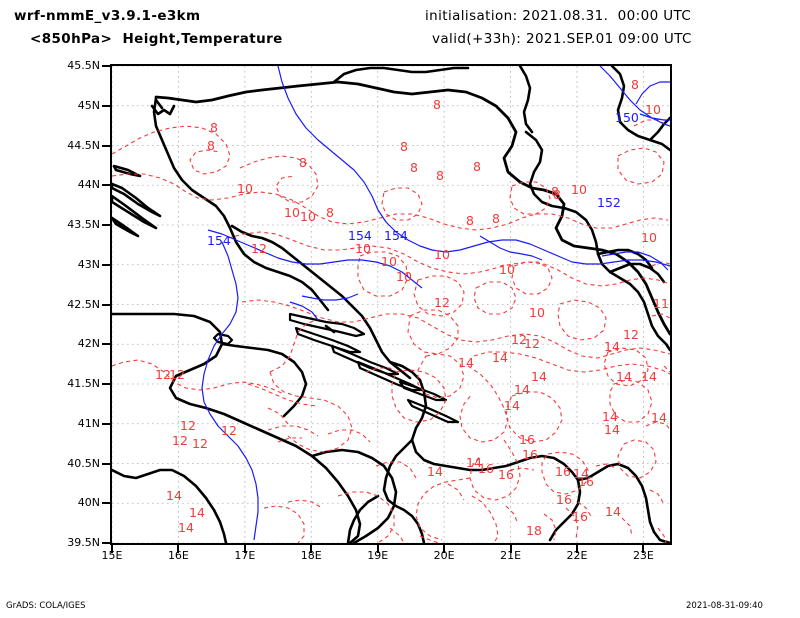  What do you see at coordinates (178, 555) in the screenshot?
I see `x-axis-tick-label: 16E` at bounding box center [178, 555].